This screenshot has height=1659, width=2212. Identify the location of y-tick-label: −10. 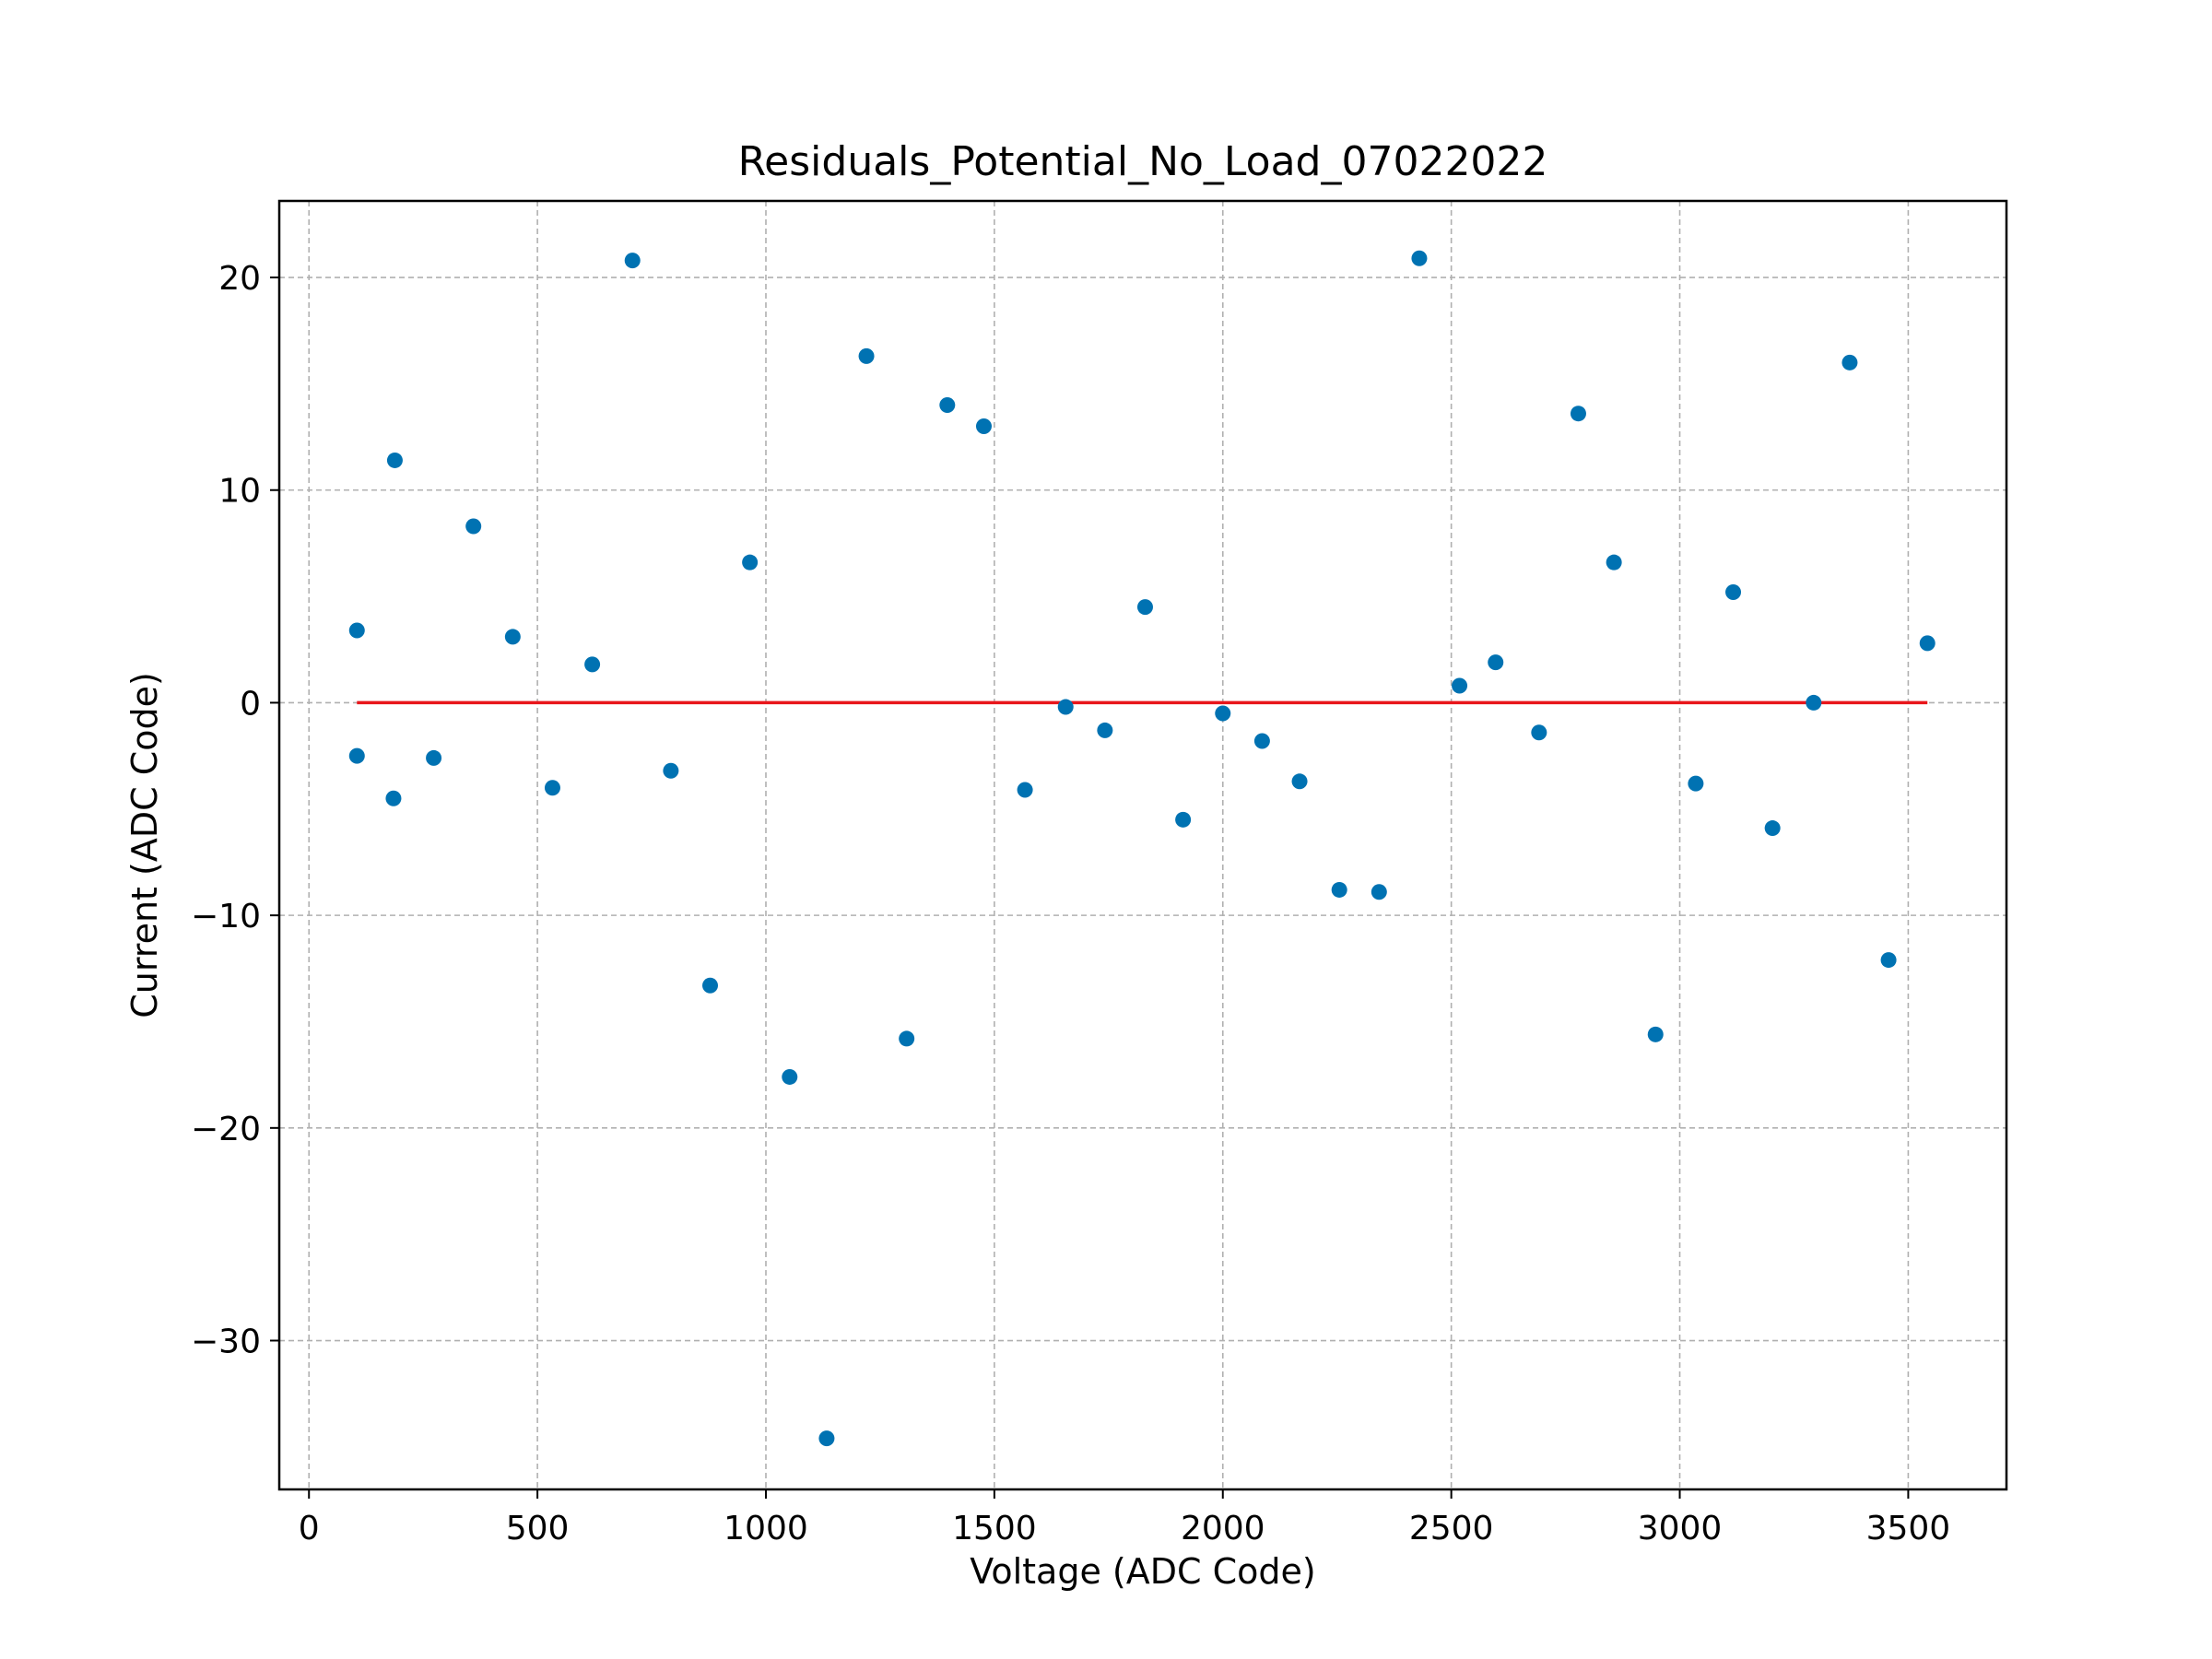
(226, 916).